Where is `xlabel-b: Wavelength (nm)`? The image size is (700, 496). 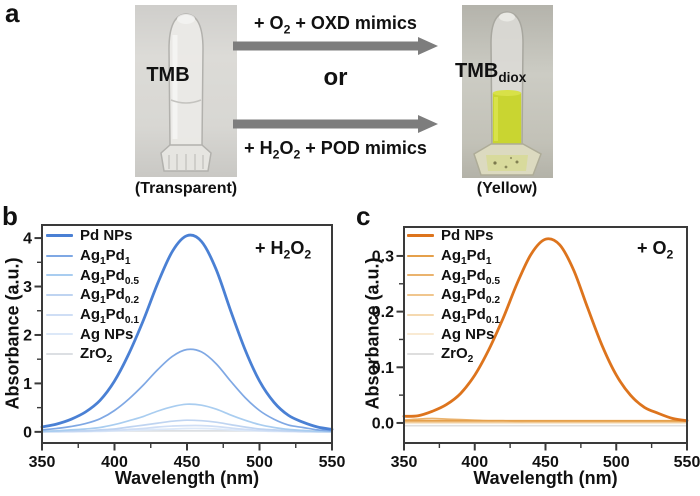 xlabel-b: Wavelength (nm) is located at coordinates (187, 478).